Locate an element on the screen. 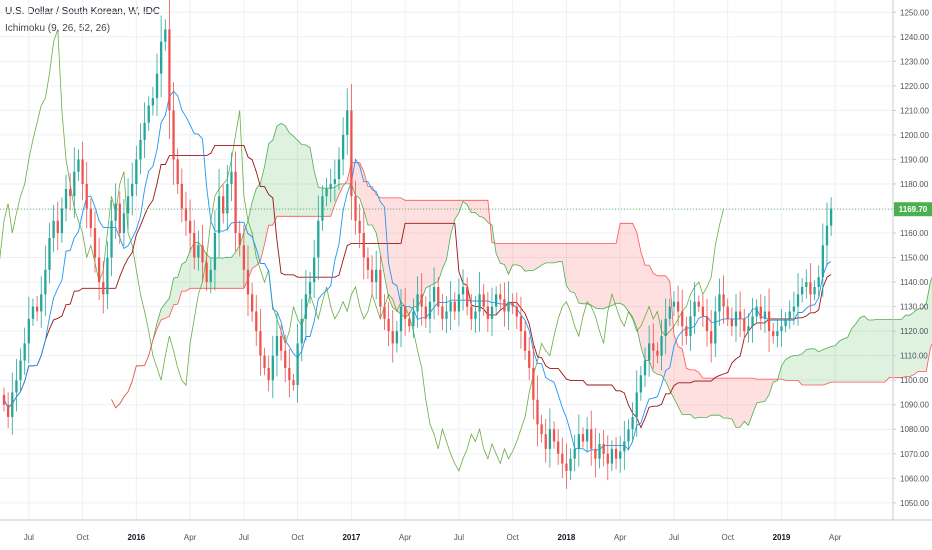 This screenshot has width=932, height=550. x-tick-label: 2018 is located at coordinates (567, 537).